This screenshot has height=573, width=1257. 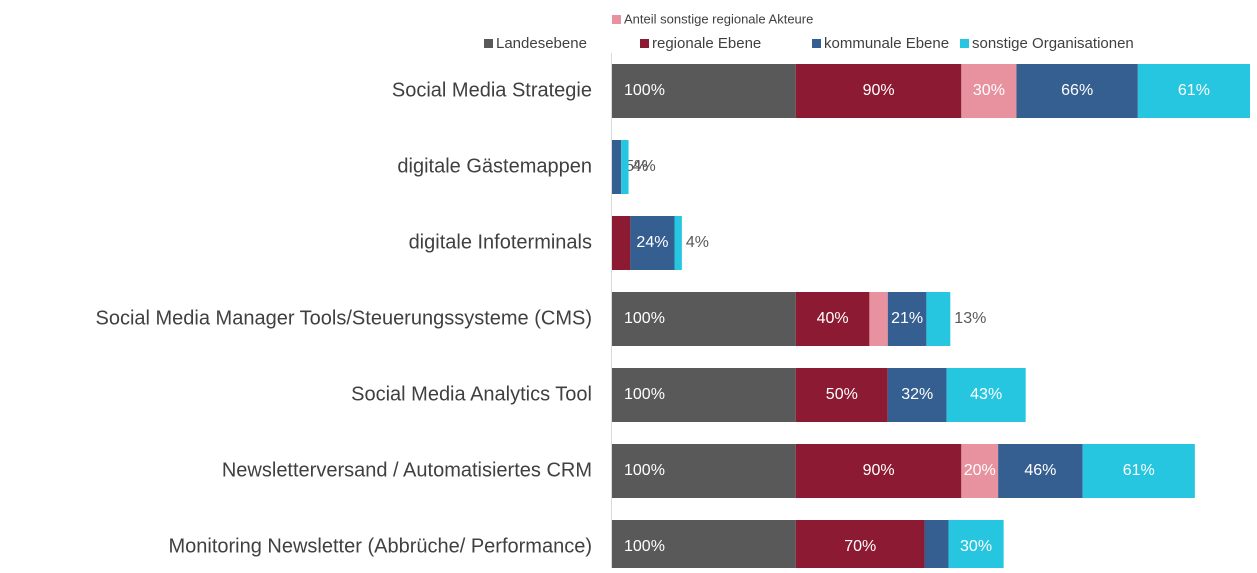 What do you see at coordinates (718, 18) in the screenshot?
I see `legend-label: Anteil sonstige regionale Akteure` at bounding box center [718, 18].